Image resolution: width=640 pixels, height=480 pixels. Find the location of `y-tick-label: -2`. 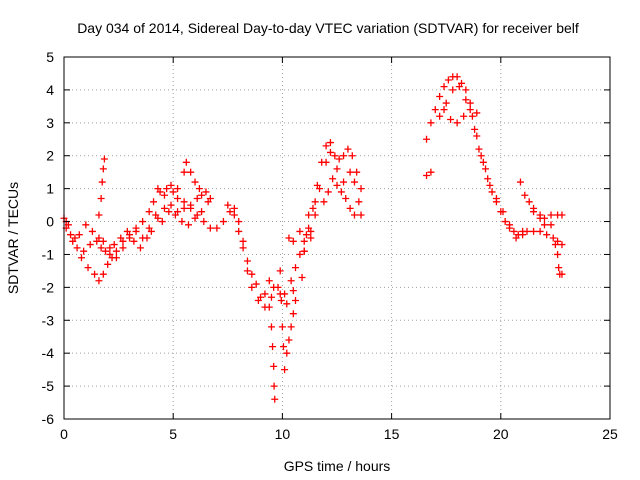

y-tick-label: -2 is located at coordinates (48, 287).